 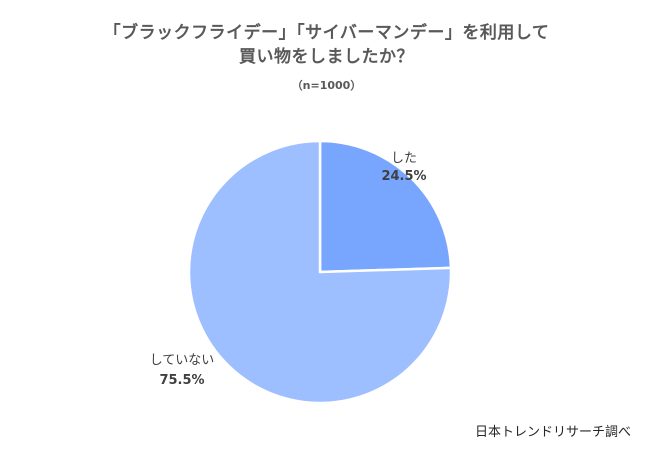 What do you see at coordinates (181, 380) in the screenshot?
I see `slice-value-did-not: 75.5%` at bounding box center [181, 380].